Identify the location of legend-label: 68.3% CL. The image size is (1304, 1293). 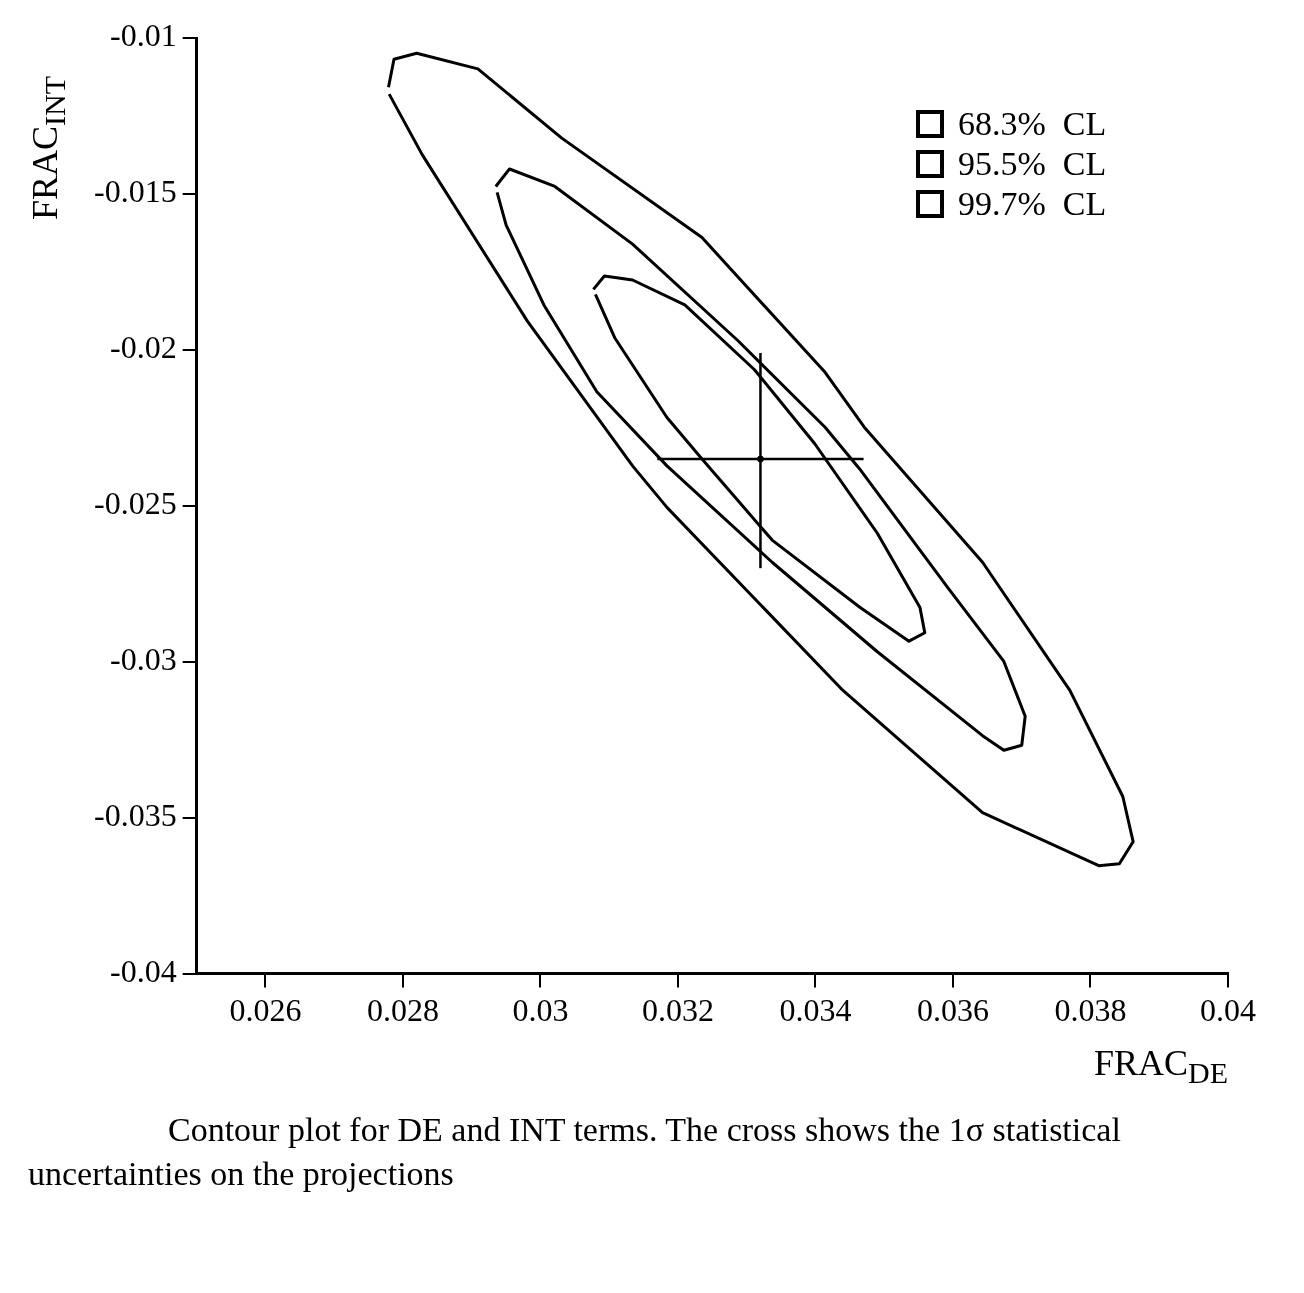
(1032, 123).